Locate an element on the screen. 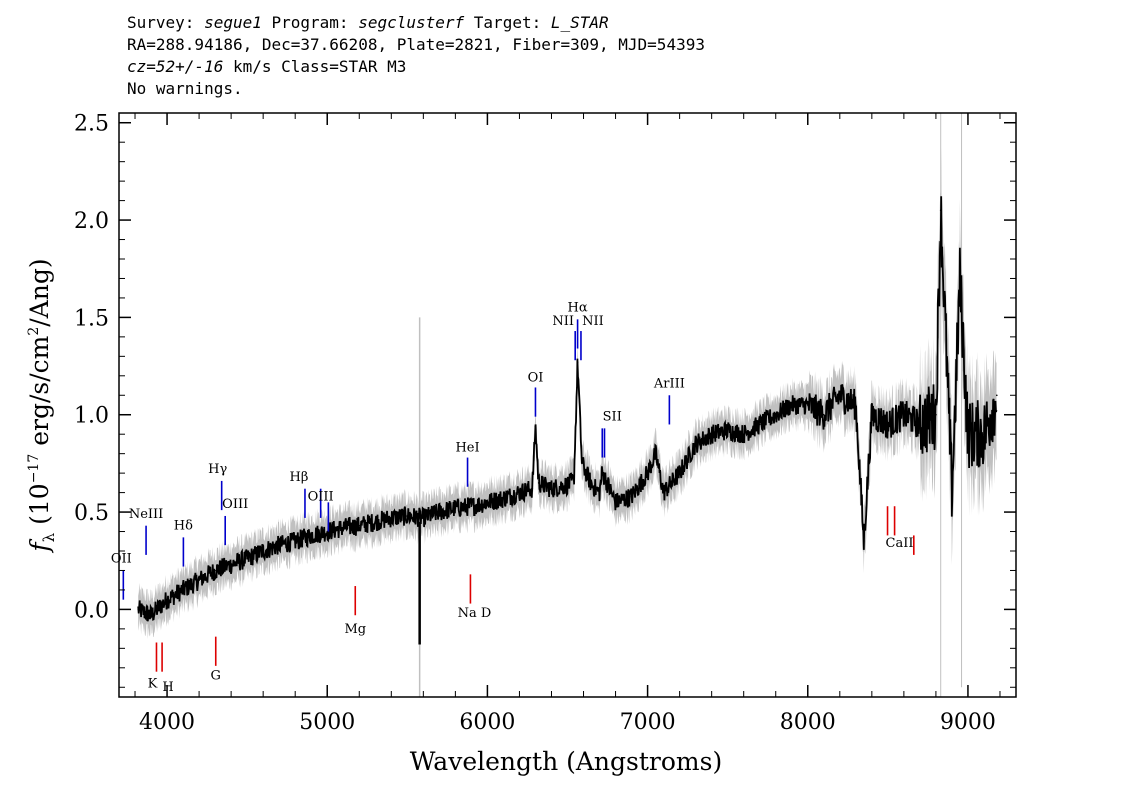 The image size is (1134, 810). y-axis-title: fλ (10−17 erg/s/cm2/Ang) is located at coordinates (41, 405).